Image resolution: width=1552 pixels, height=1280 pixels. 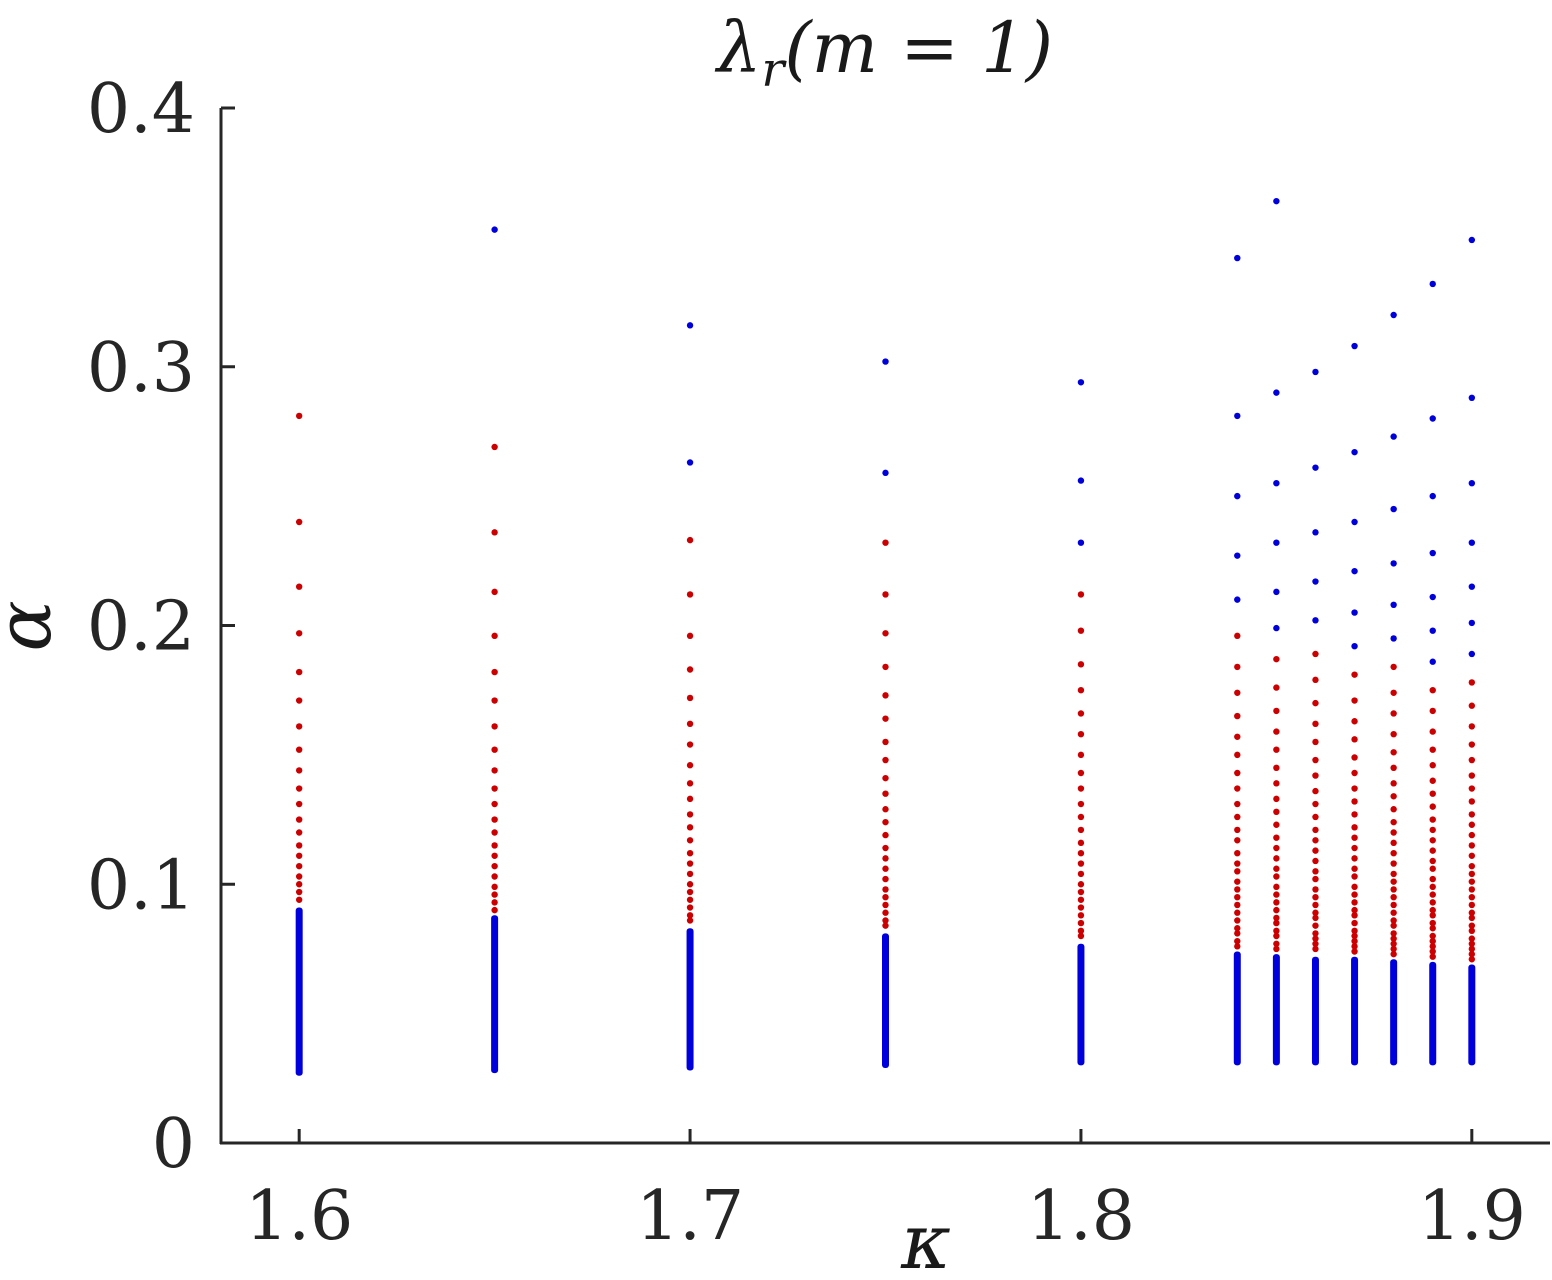 What do you see at coordinates (141, 368) in the screenshot?
I see `y-tick-label: 0.3` at bounding box center [141, 368].